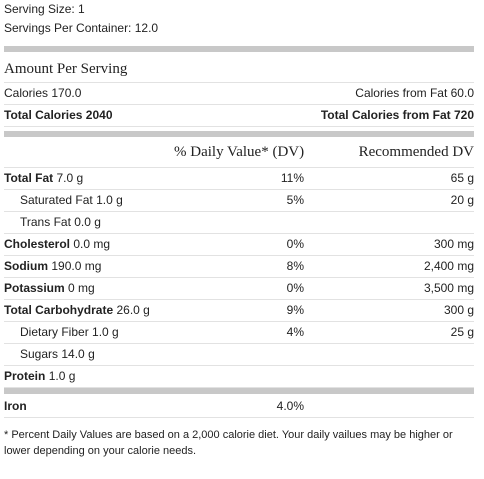 Image resolution: width=484 pixels, height=479 pixels. Describe the element at coordinates (92, 244) in the screenshot. I see `nutrient-amount: 0.0 mg` at that location.